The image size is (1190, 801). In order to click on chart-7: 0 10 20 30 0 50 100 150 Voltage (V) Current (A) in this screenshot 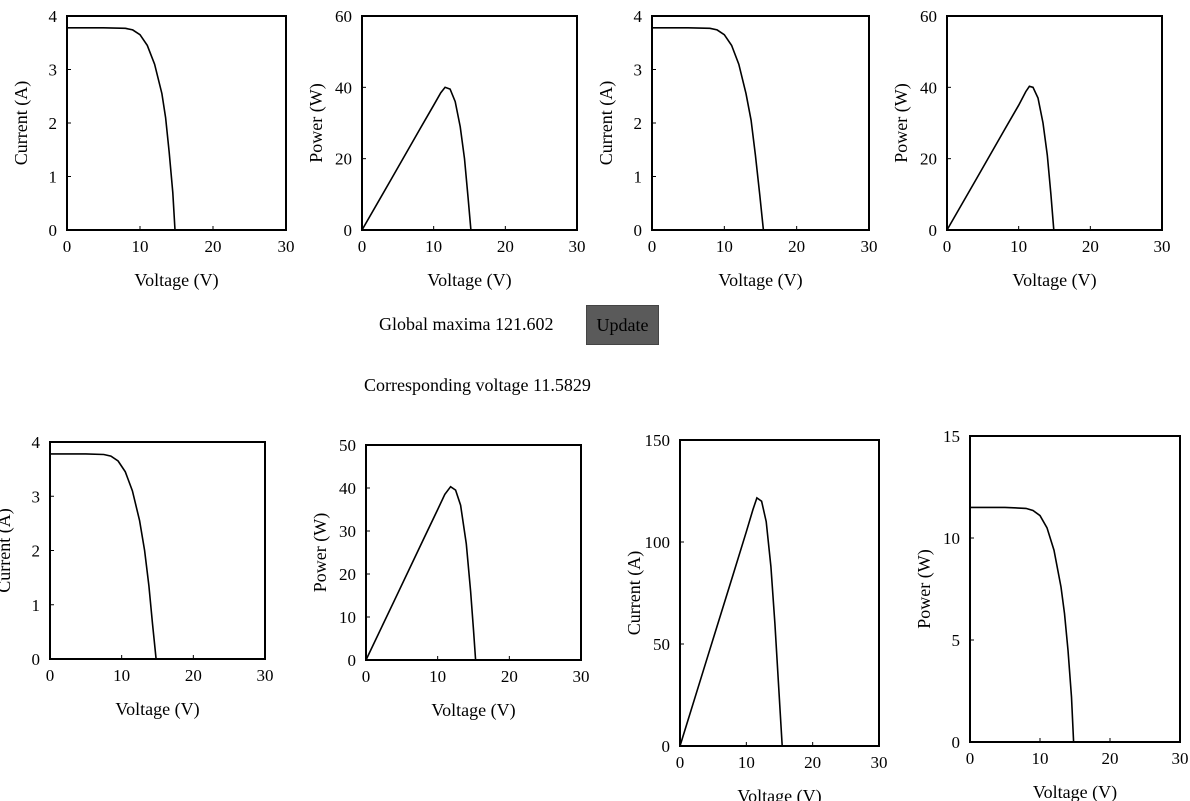, I will do `click(756, 616)`.